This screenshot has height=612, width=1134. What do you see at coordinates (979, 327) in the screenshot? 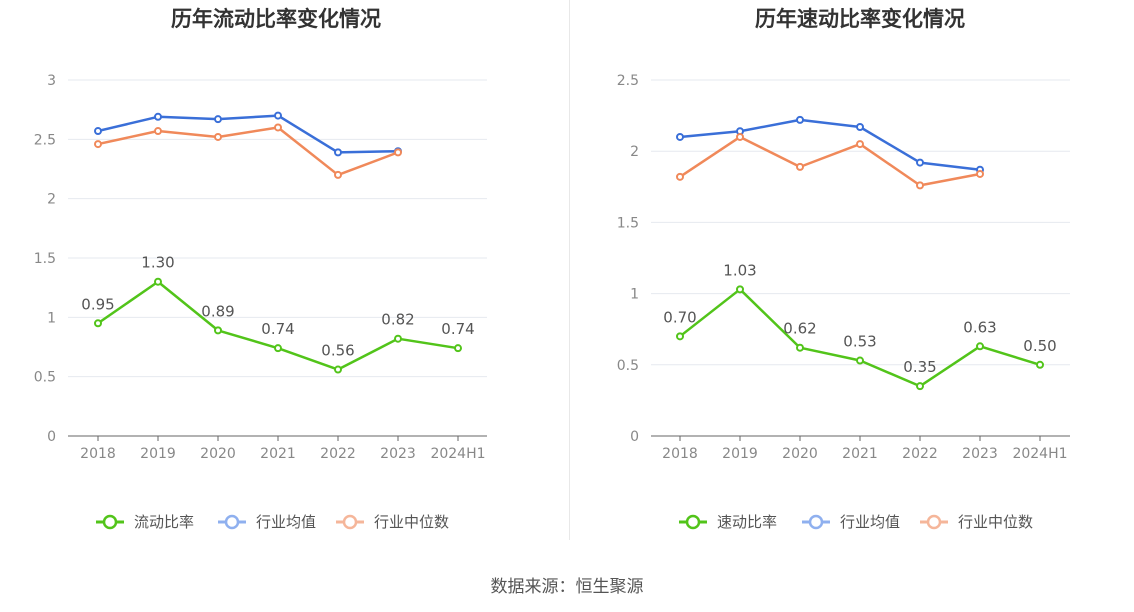
I see `data-label: 0.63` at bounding box center [979, 327].